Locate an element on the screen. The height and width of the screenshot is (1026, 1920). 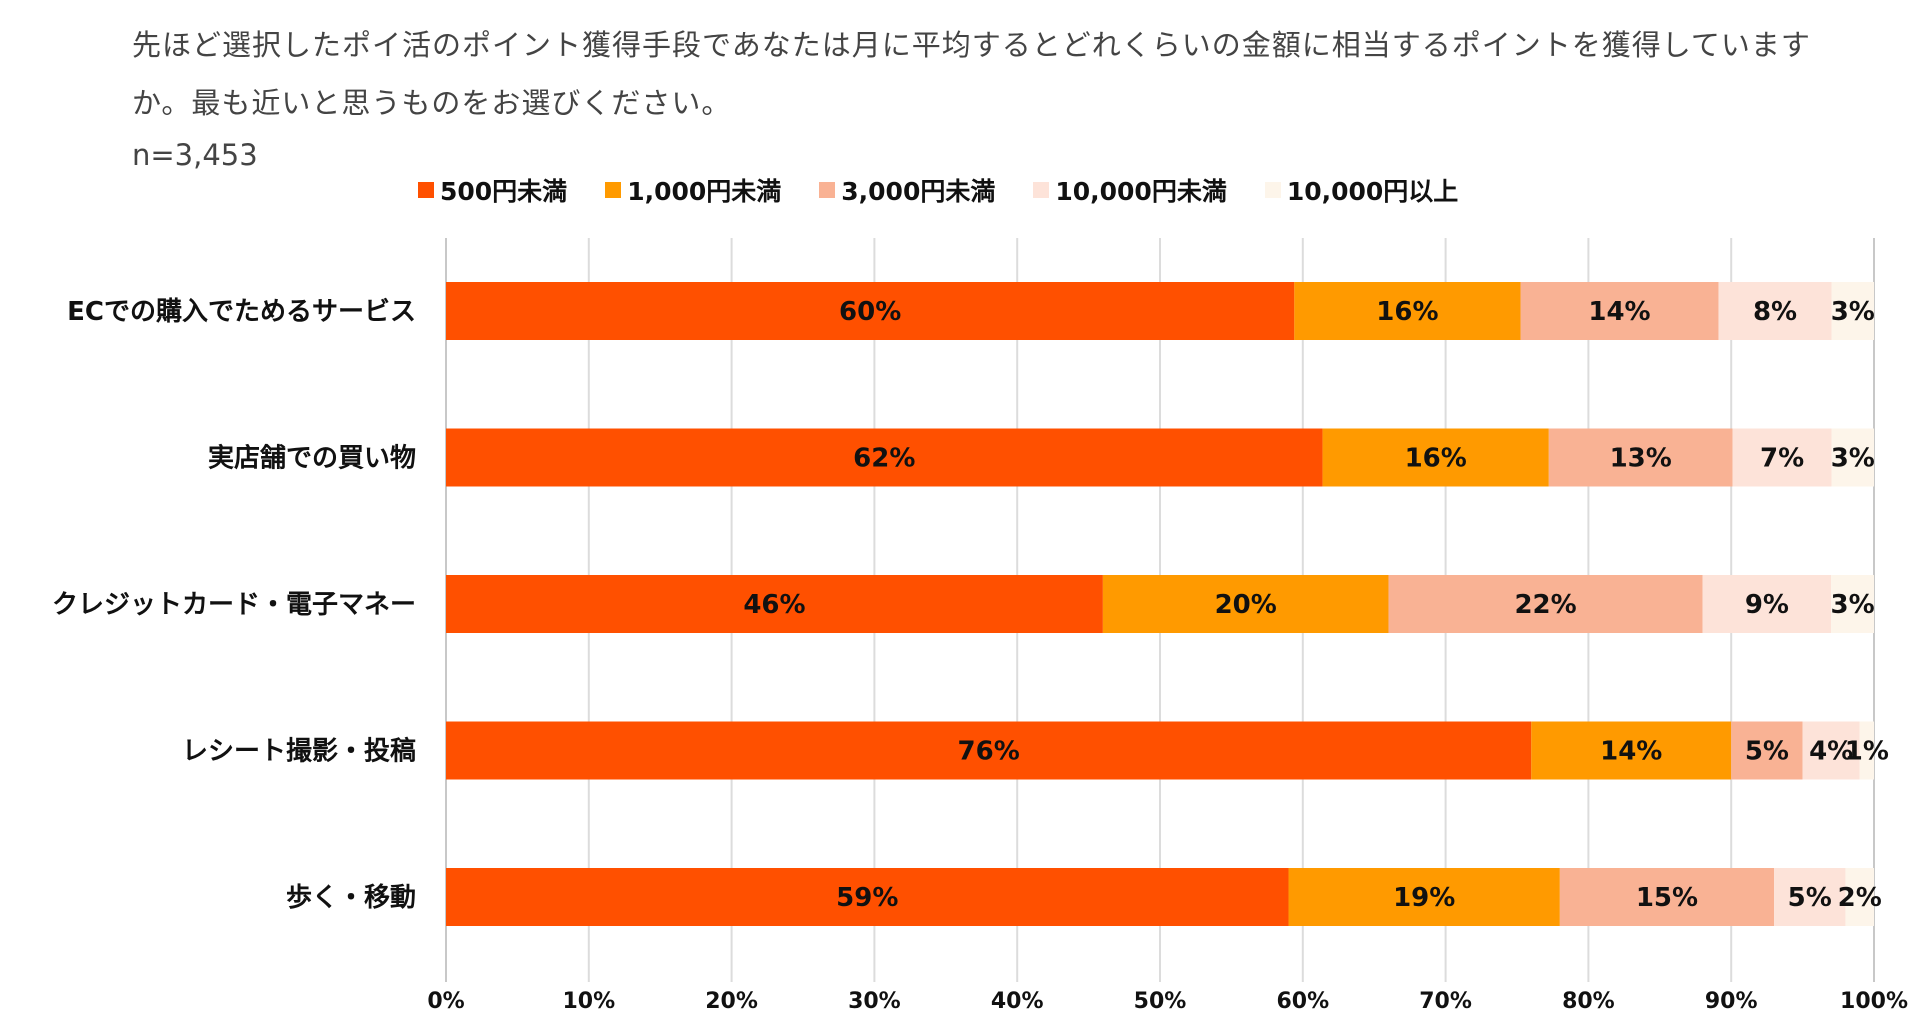
data-label: 19% is located at coordinates (1424, 898).